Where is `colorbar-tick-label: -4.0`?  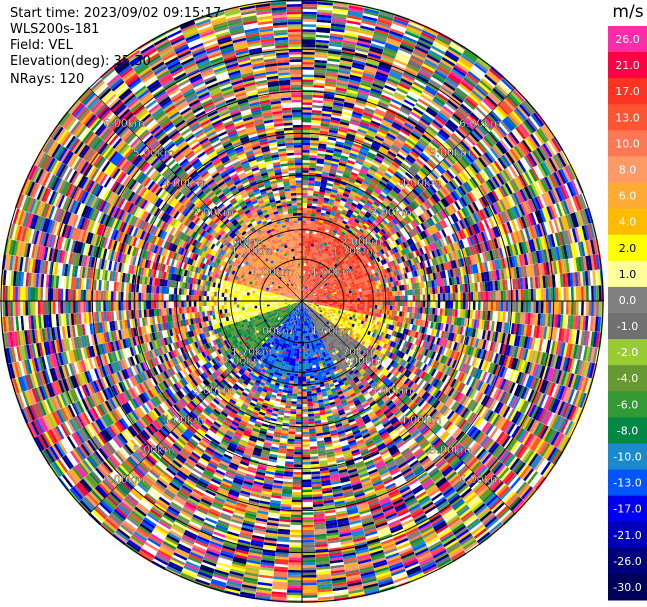
colorbar-tick-label: -4.0 is located at coordinates (627, 378).